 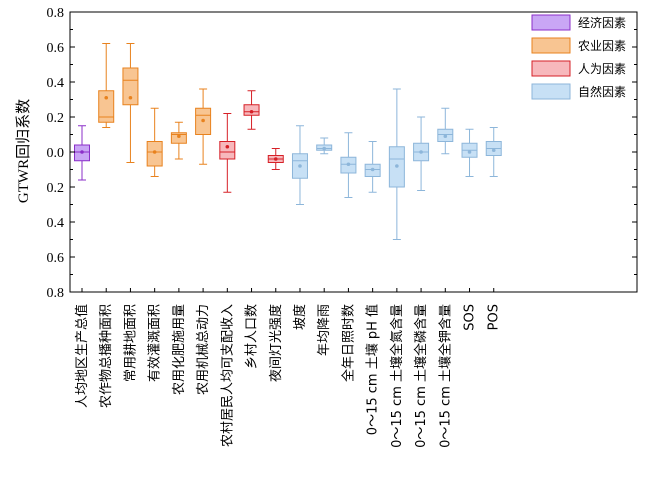 I want to click on category-label: 有效灌溉面积, so click(x=155, y=343).